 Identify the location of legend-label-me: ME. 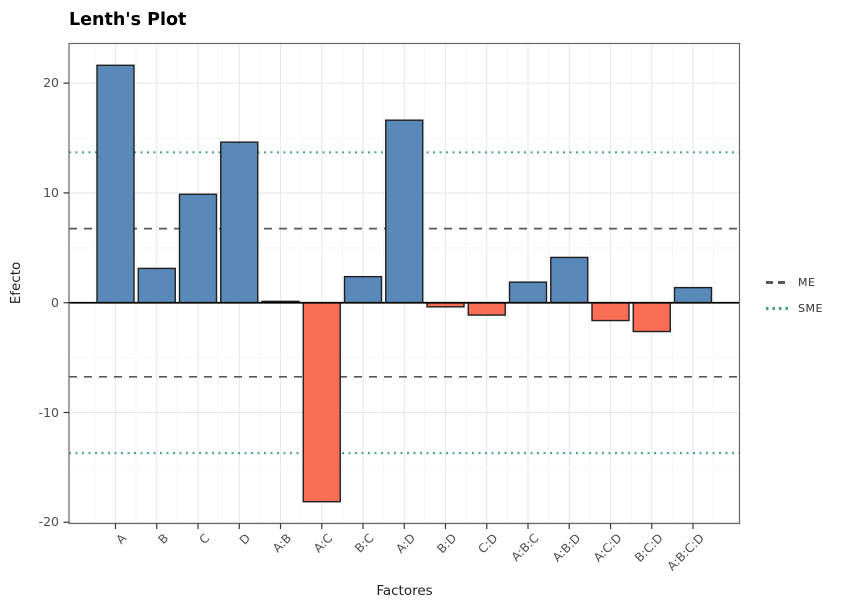
(807, 282).